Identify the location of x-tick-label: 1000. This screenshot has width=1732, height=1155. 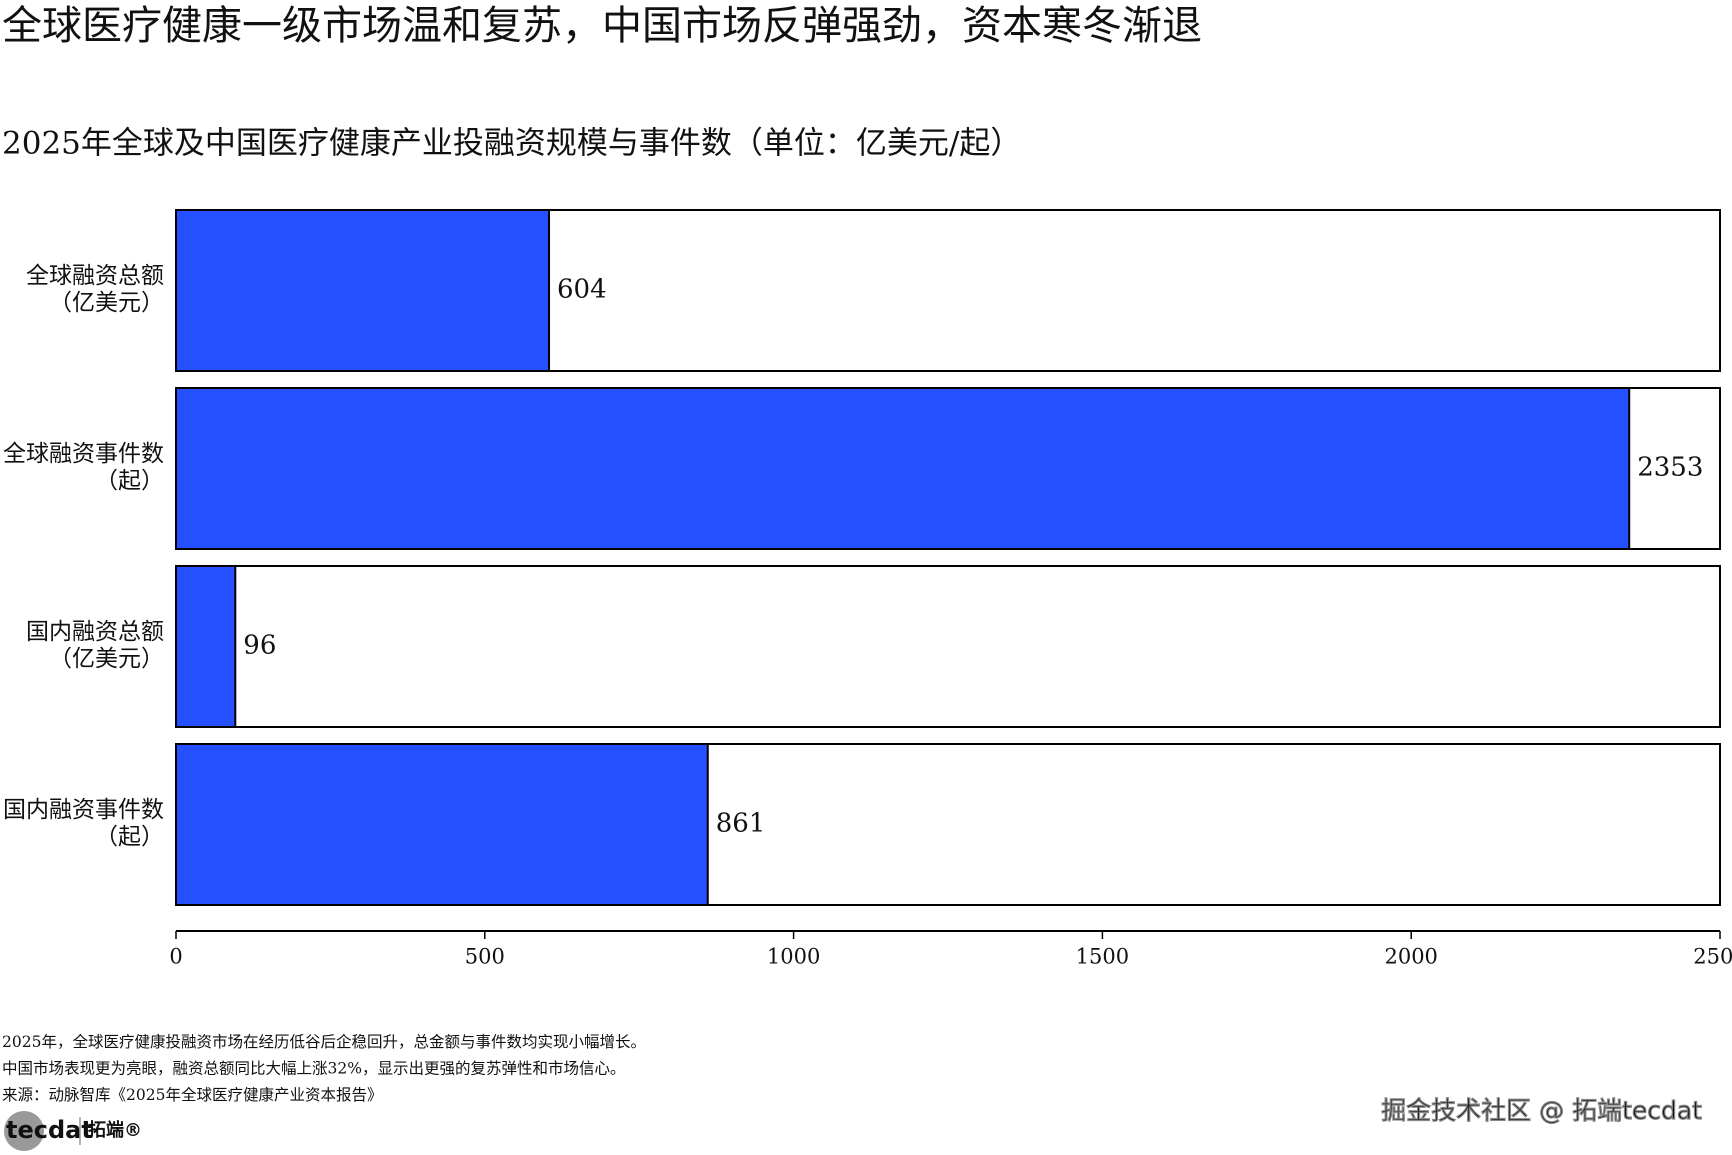
(793, 957).